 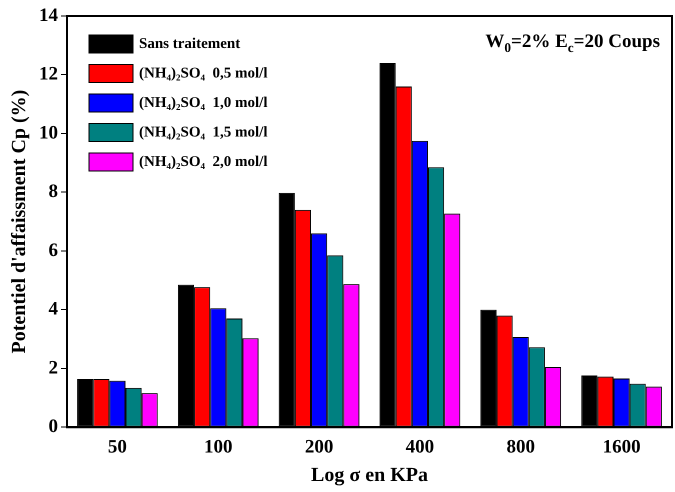 I want to click on y-axis-title: Potentiel d'affaissment Cp (%), so click(x=19, y=222).